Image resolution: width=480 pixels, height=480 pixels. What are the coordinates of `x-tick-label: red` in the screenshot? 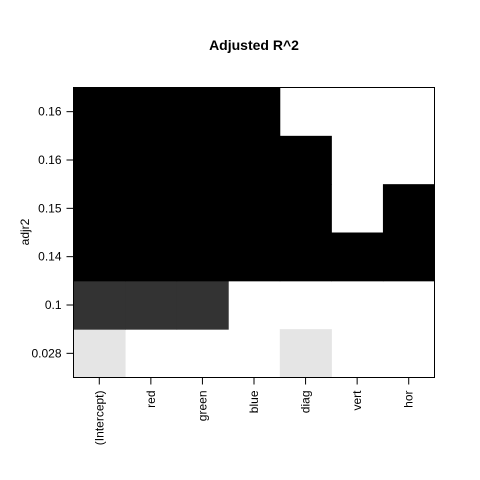 It's located at (151, 399).